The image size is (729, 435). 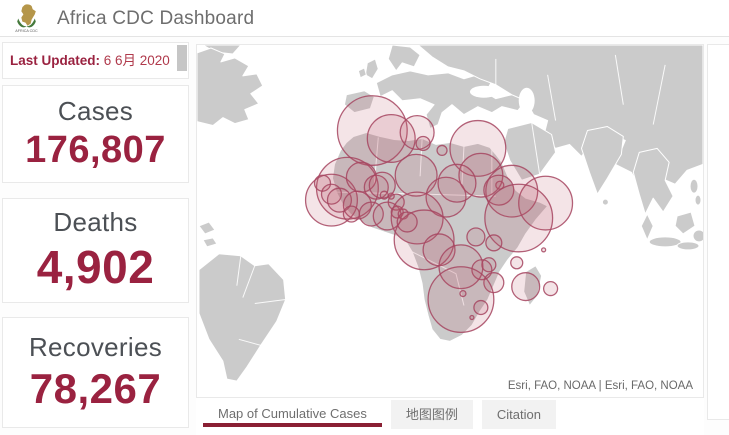 What do you see at coordinates (364, 18) in the screenshot?
I see `header: AFRICA CDC Africa CDC Dashboard` at bounding box center [364, 18].